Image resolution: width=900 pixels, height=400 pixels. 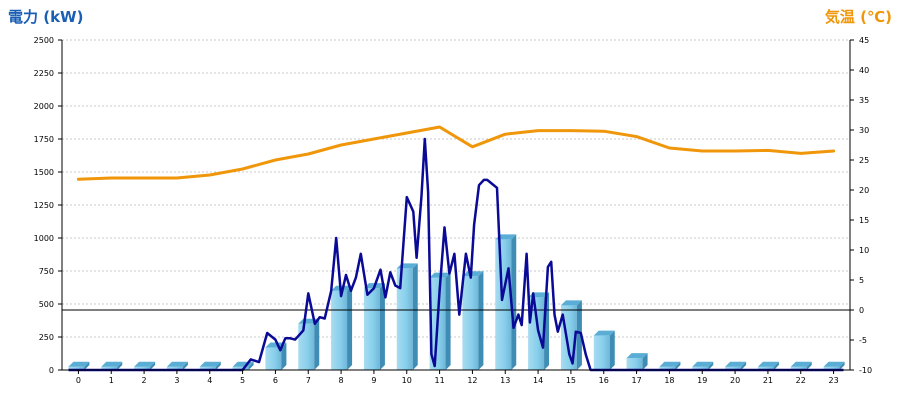 I want to click on x-tick-label: 8, so click(x=341, y=380).